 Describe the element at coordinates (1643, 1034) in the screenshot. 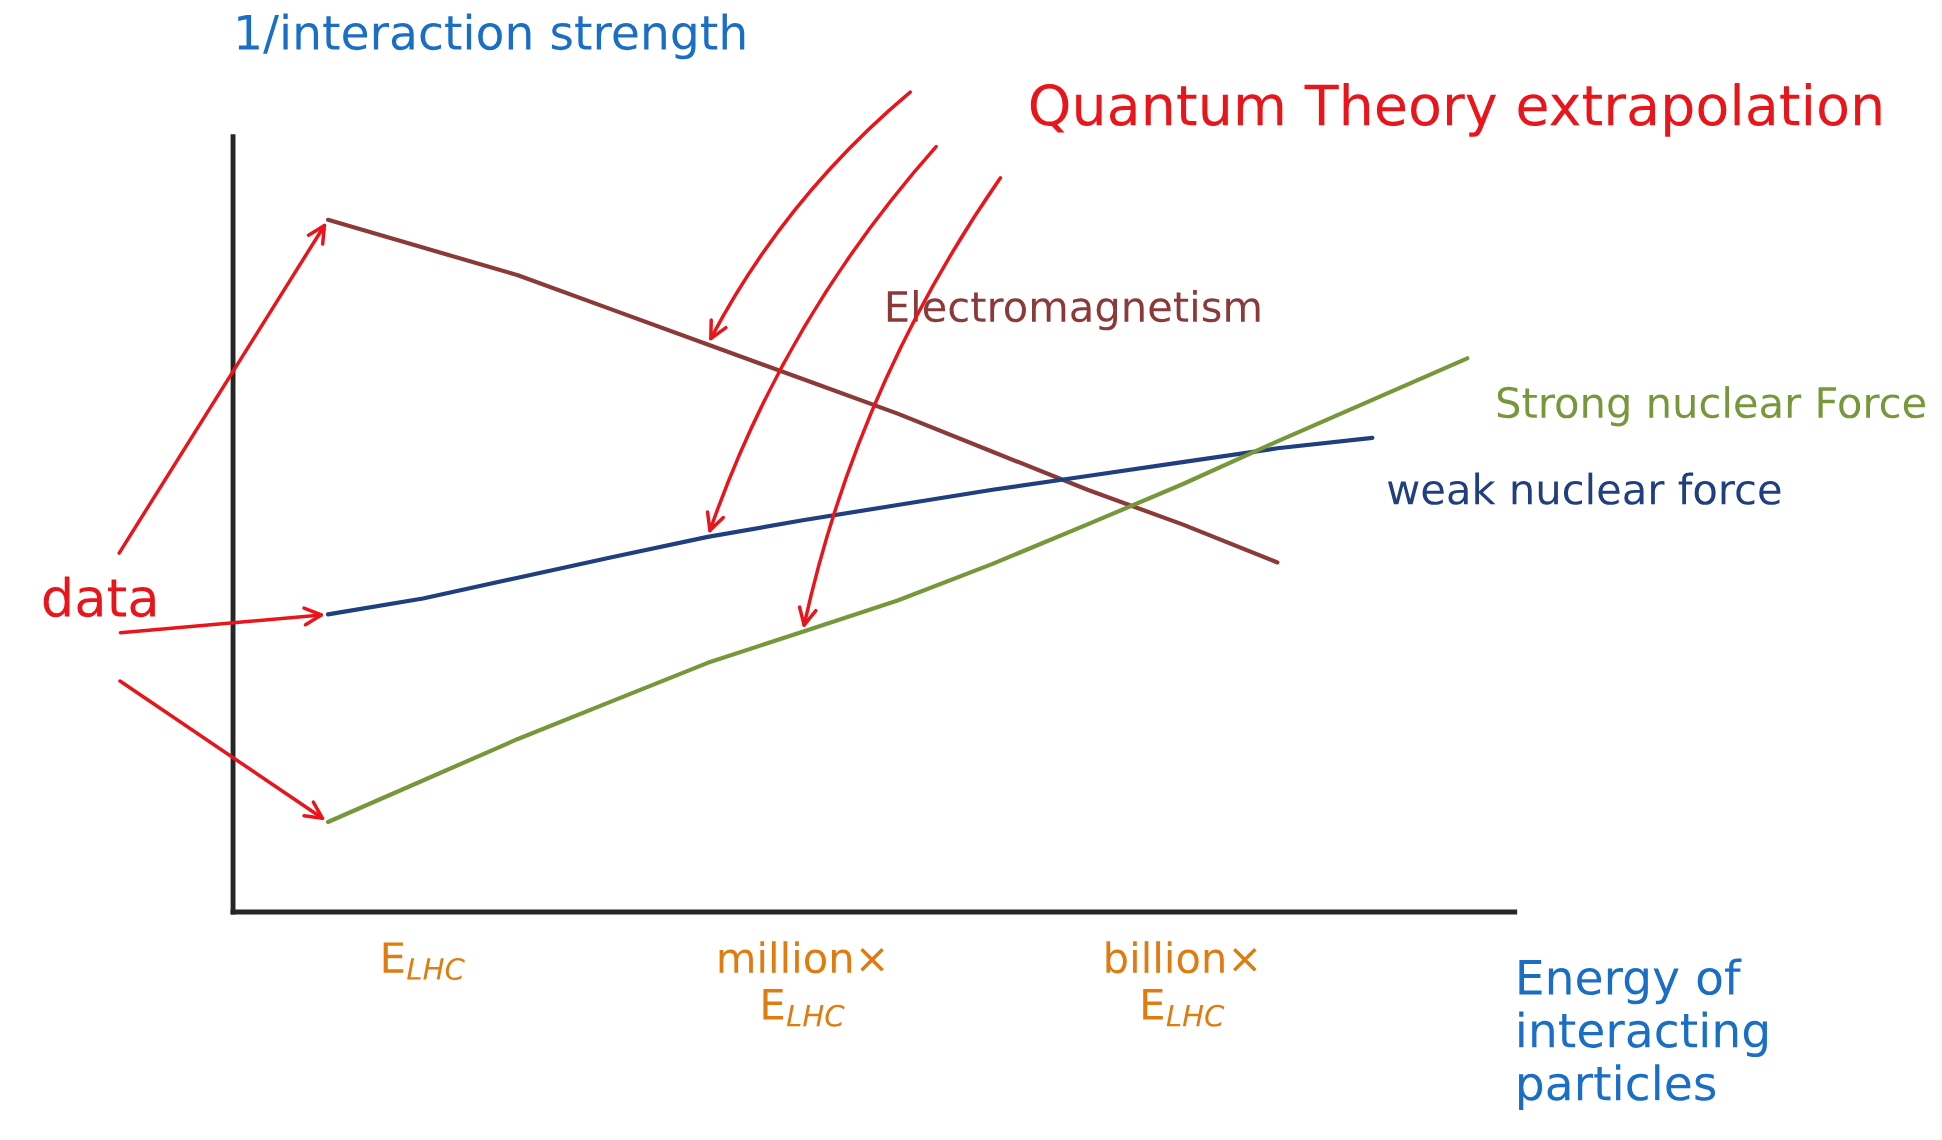

I see `x-axis-title: Energy of interacting particles` at that location.